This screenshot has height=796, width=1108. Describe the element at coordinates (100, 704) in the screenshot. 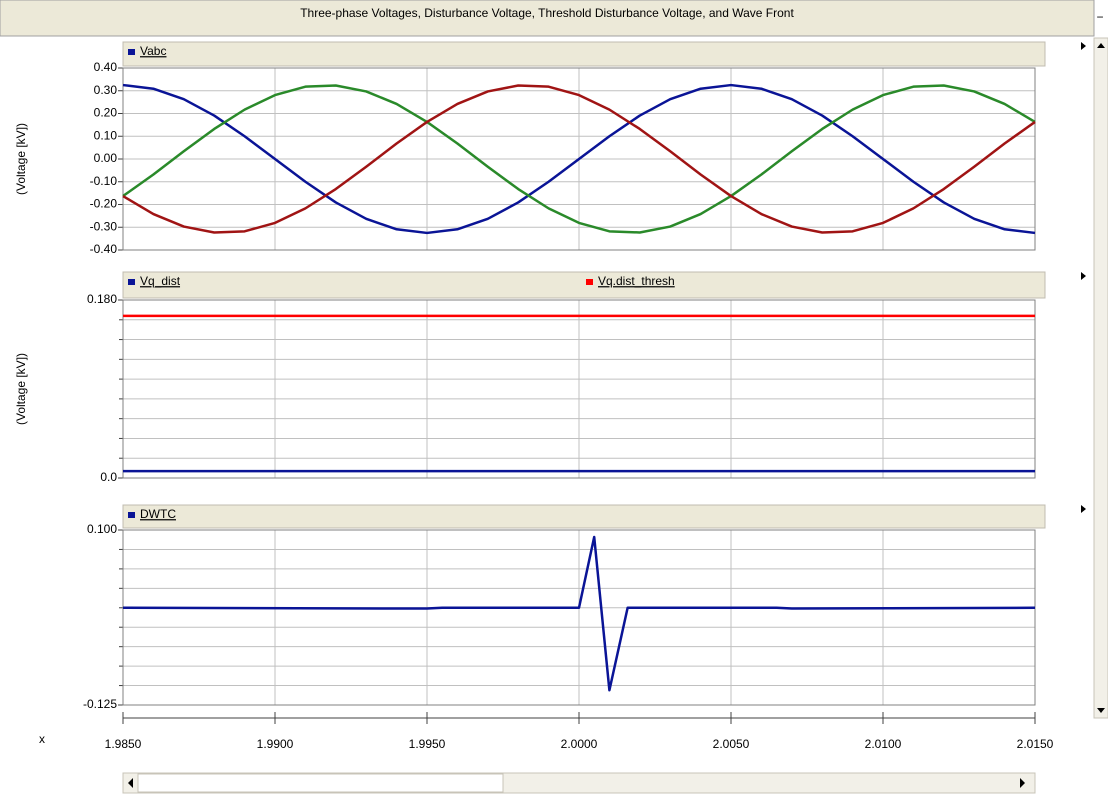

I see `y-tick-label: -0.125` at that location.